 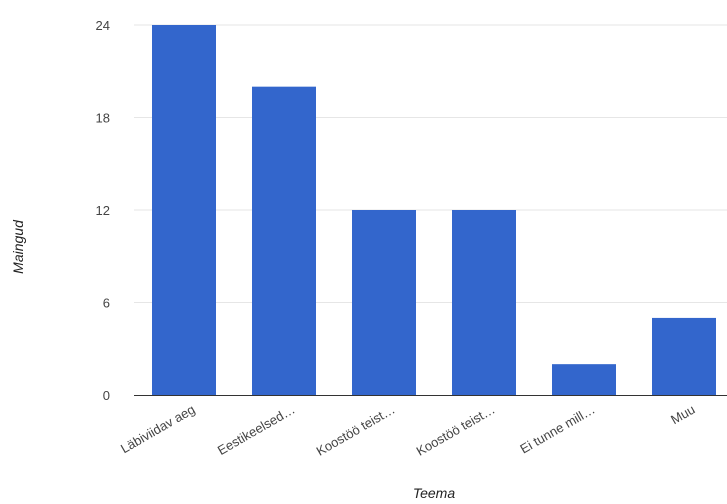 What do you see at coordinates (106, 303) in the screenshot?
I see `y-tick-label: 6` at bounding box center [106, 303].